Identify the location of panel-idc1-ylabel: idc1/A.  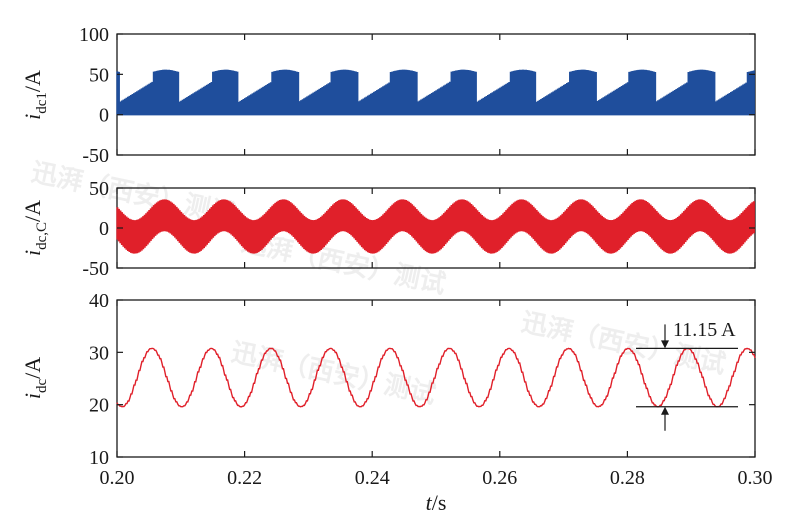
(35, 95).